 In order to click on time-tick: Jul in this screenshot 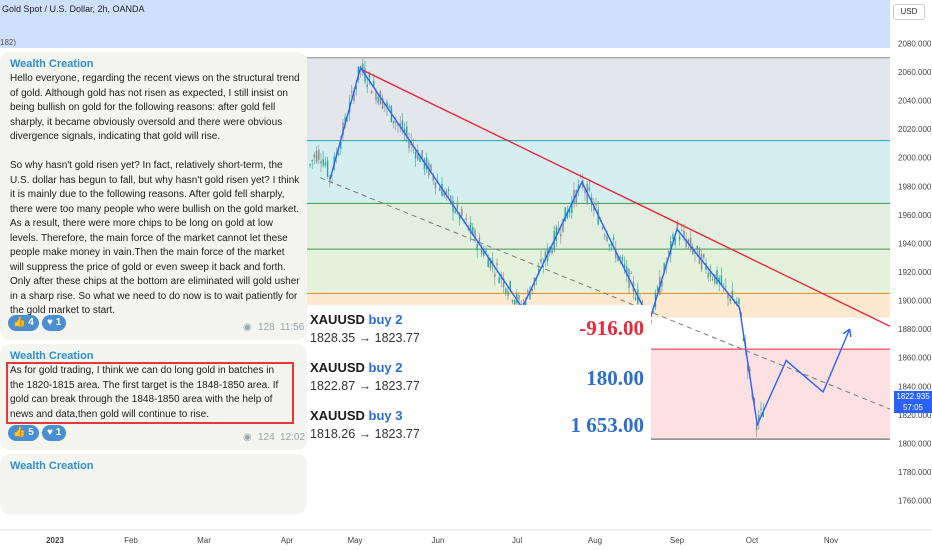, I will do `click(517, 540)`.